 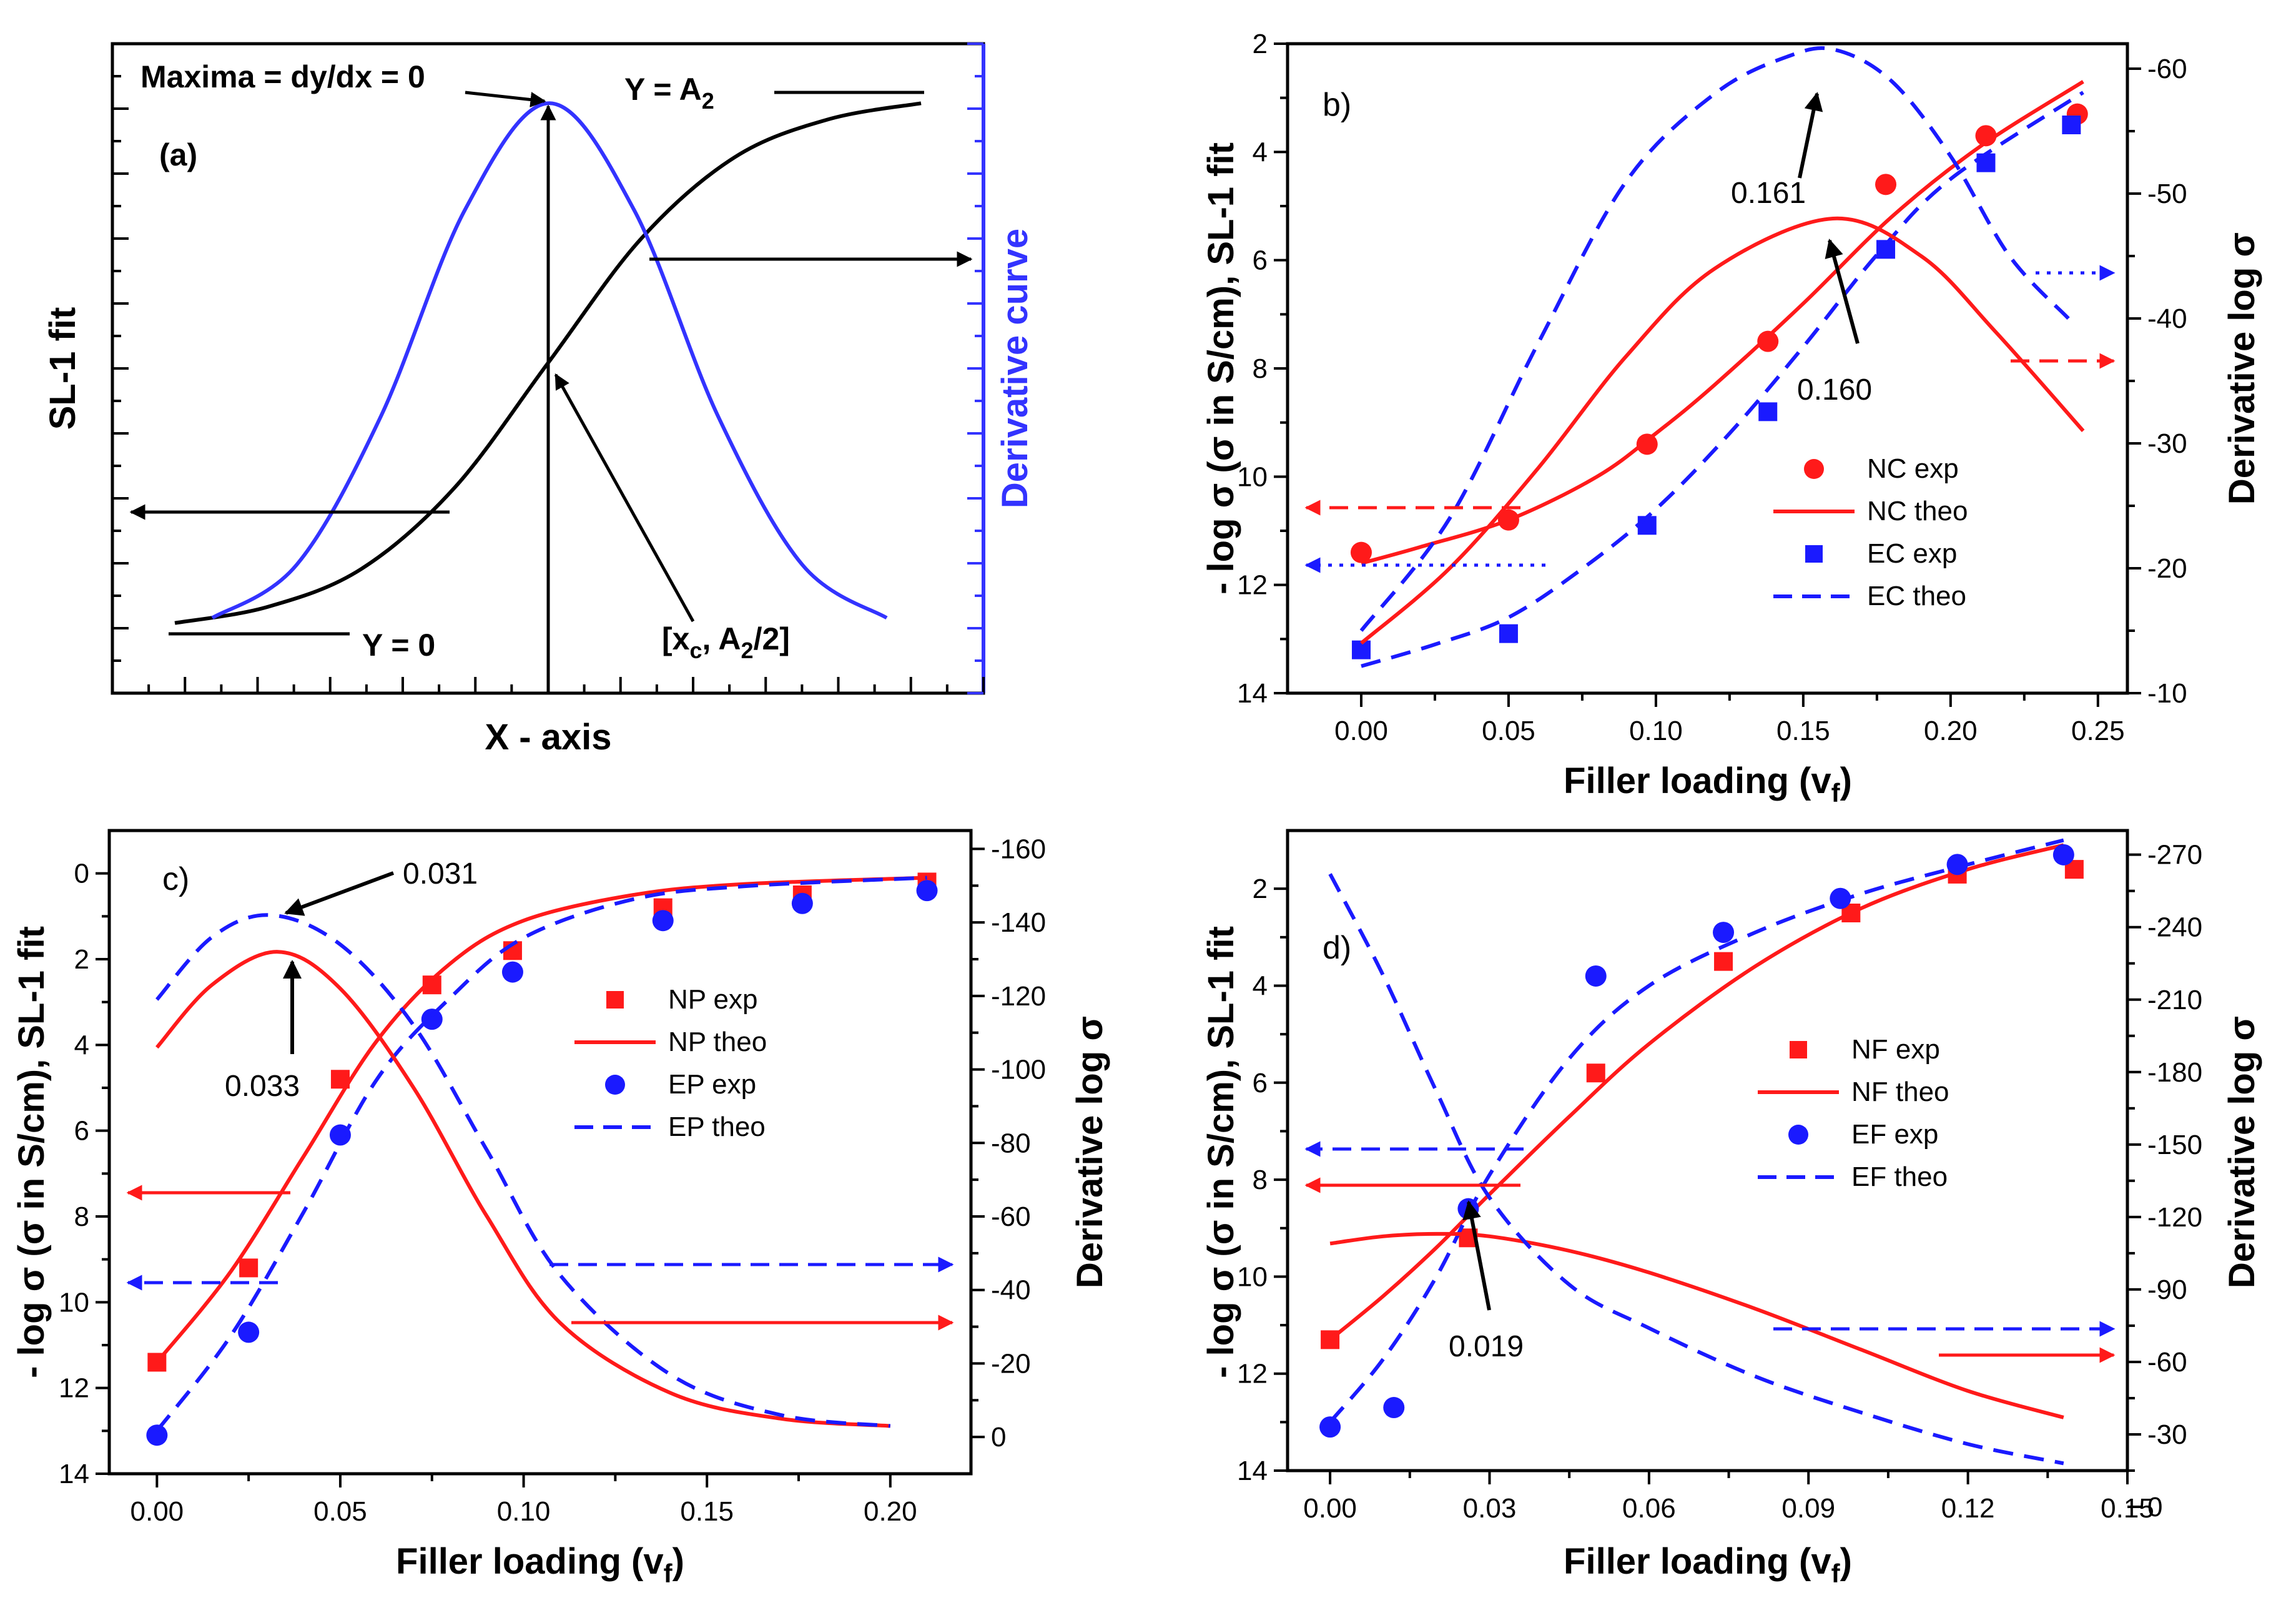 I want to click on panel-a-xlabel: X - axis, so click(x=548, y=737).